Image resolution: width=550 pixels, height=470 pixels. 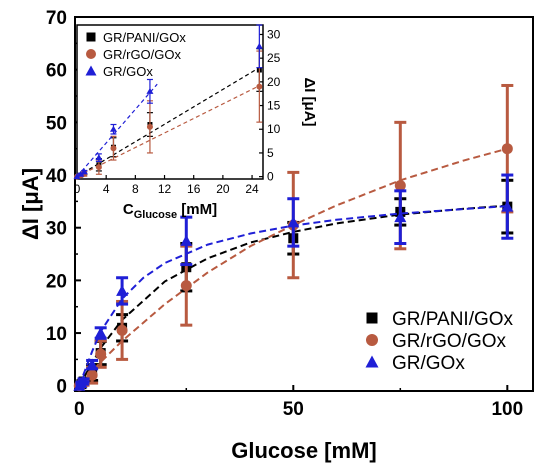 What do you see at coordinates (274, 34) in the screenshot?
I see `inset-y-tick-label: 30` at bounding box center [274, 34].